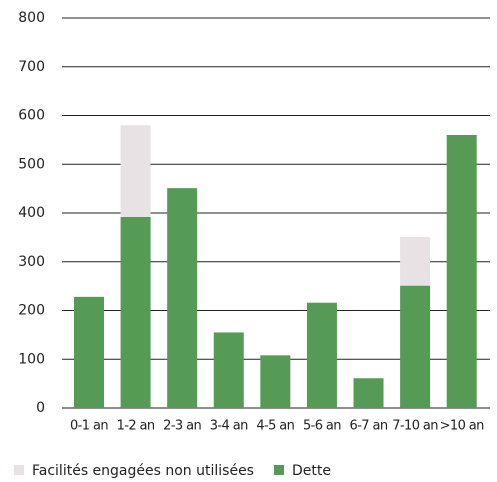  Describe the element at coordinates (369, 426) in the screenshot. I see `x-tick-label: 6-7 an` at that location.